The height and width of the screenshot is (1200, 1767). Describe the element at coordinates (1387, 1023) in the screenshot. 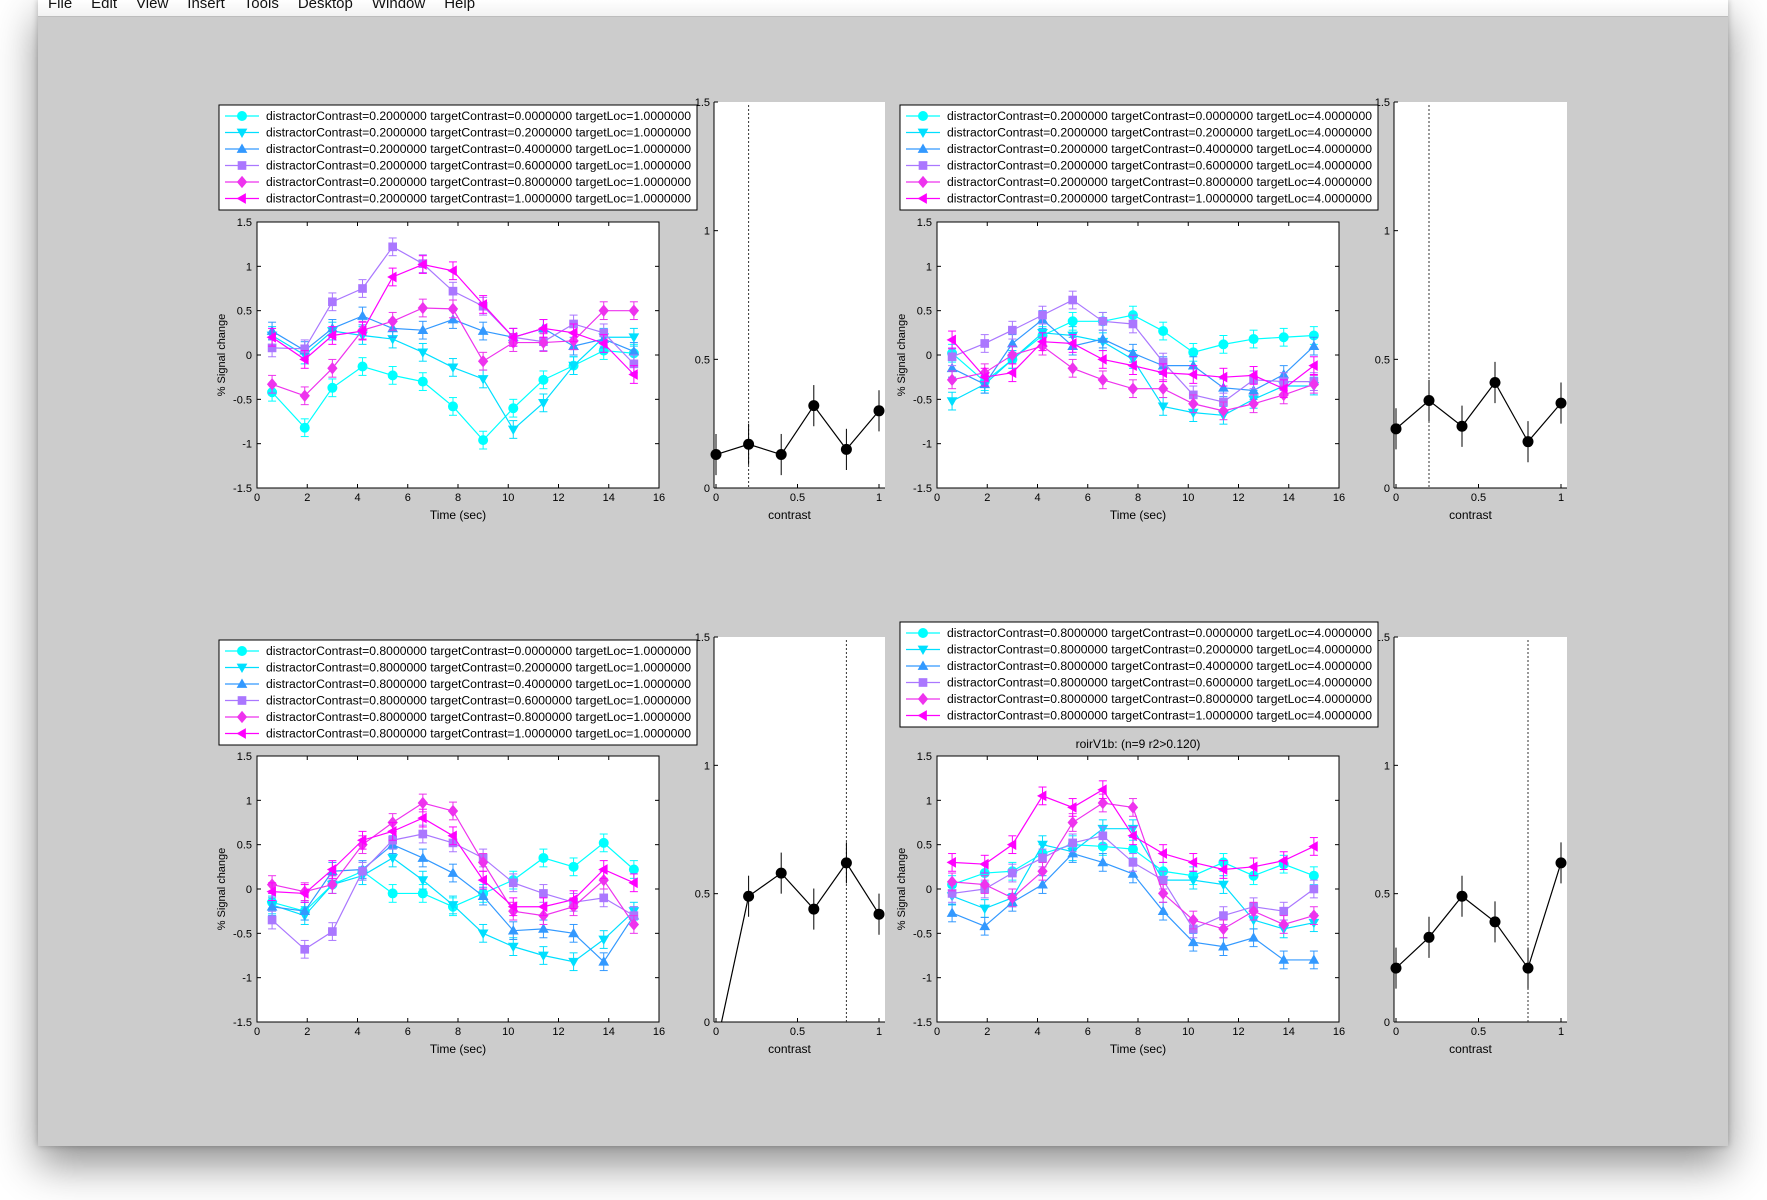

I see `y-tick-label: 0` at that location.